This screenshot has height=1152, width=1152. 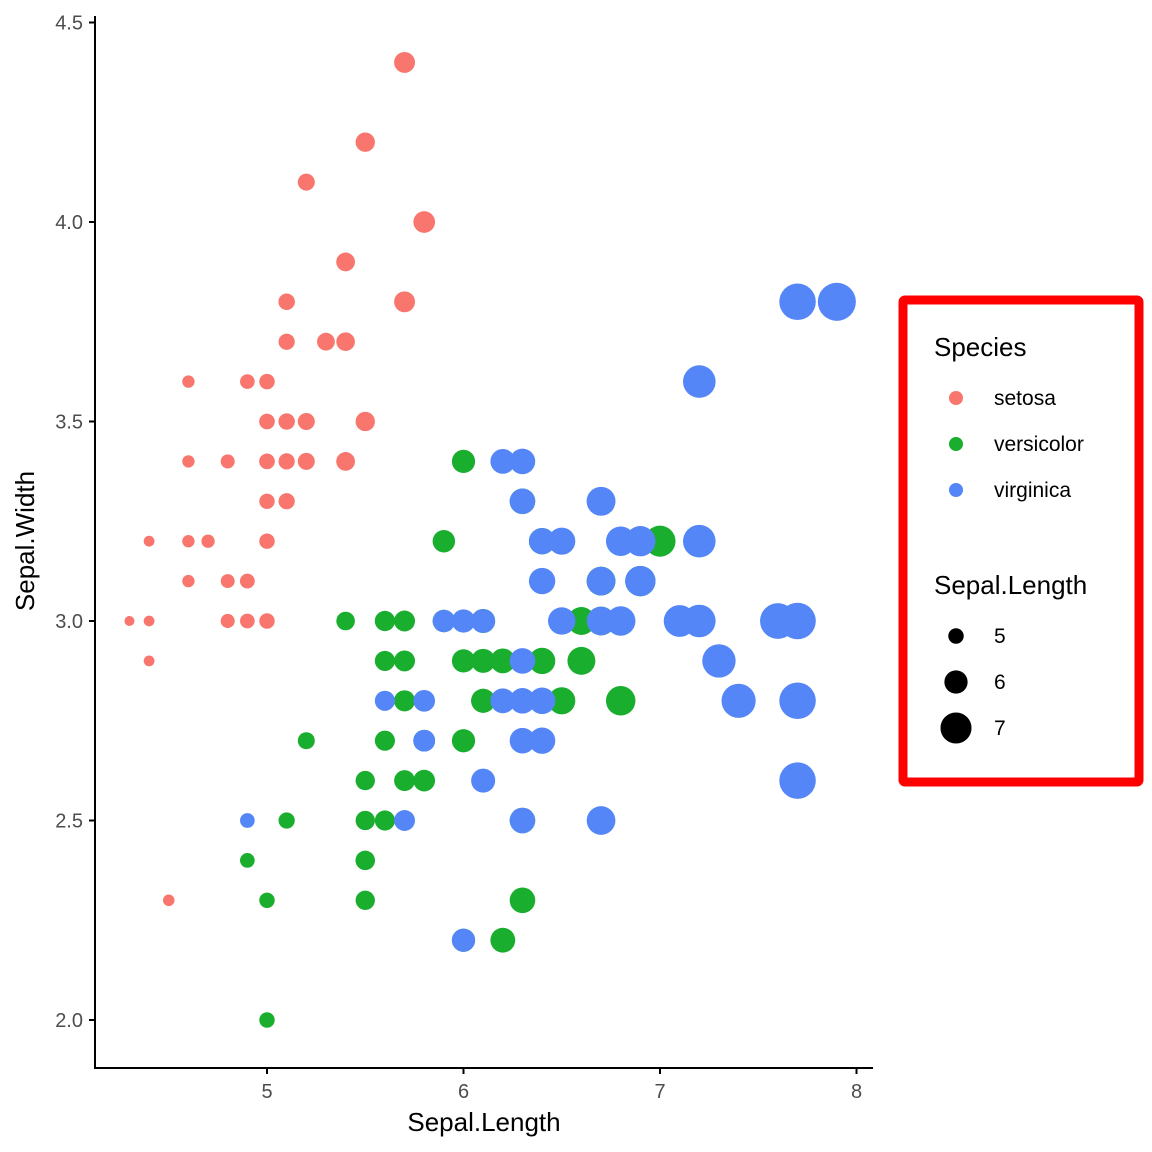 I want to click on legend-size-label: 5, so click(x=1000, y=636).